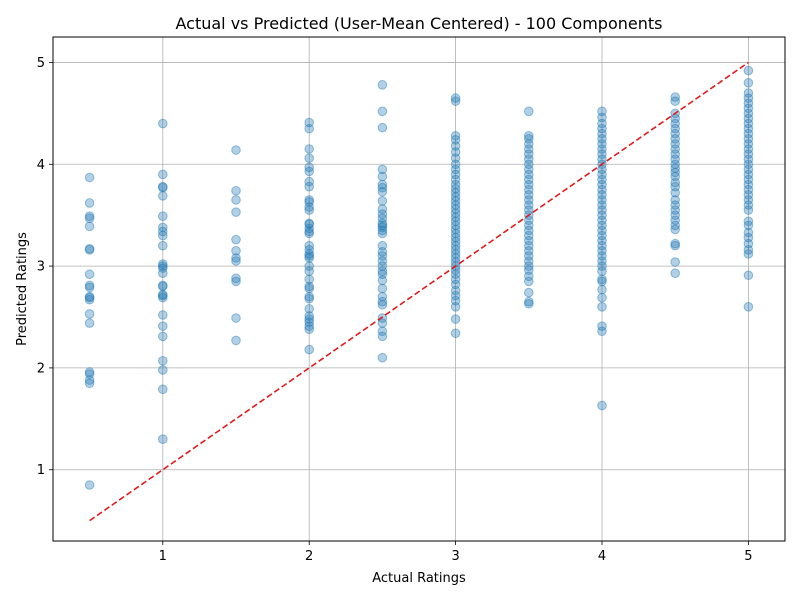 This screenshot has width=800, height=600. I want to click on y-tick-label: 5, so click(41, 63).